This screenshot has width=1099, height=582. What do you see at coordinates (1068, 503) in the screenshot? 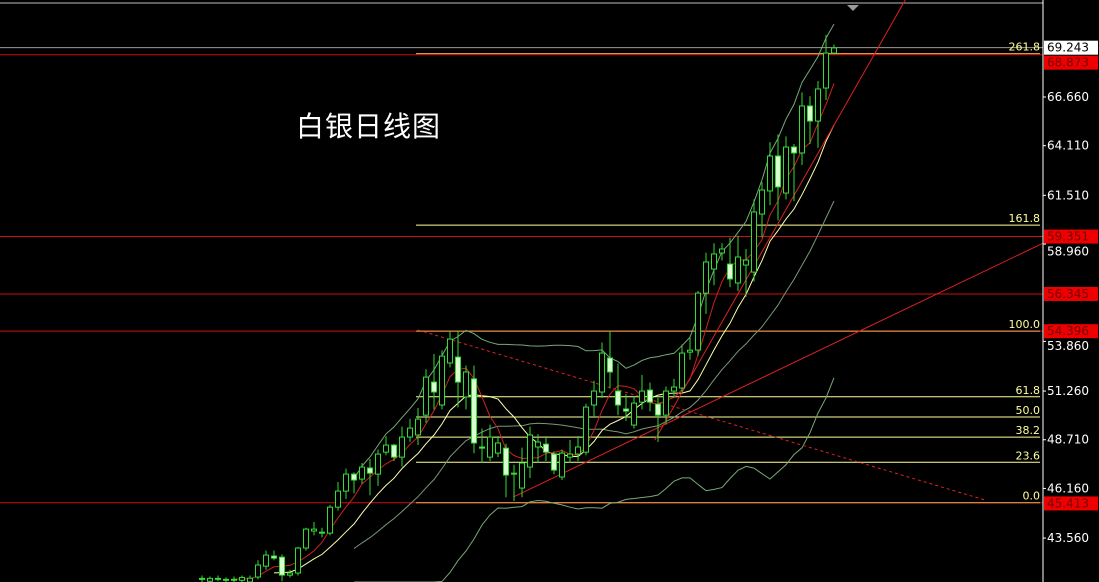
I see `price-level-tag-label: 45.413` at bounding box center [1068, 503].